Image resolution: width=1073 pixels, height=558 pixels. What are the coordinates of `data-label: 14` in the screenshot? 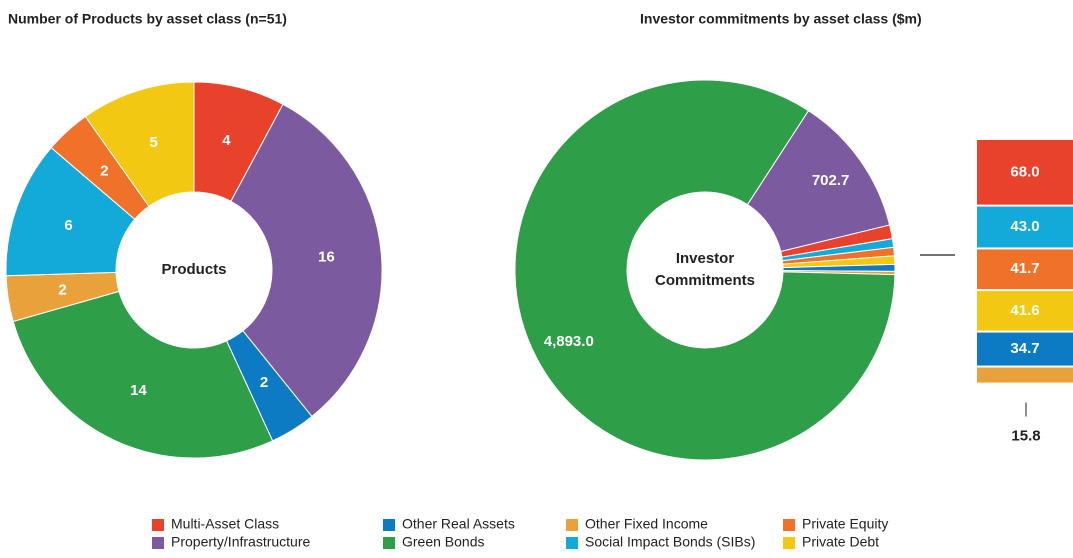 It's located at (138, 390).